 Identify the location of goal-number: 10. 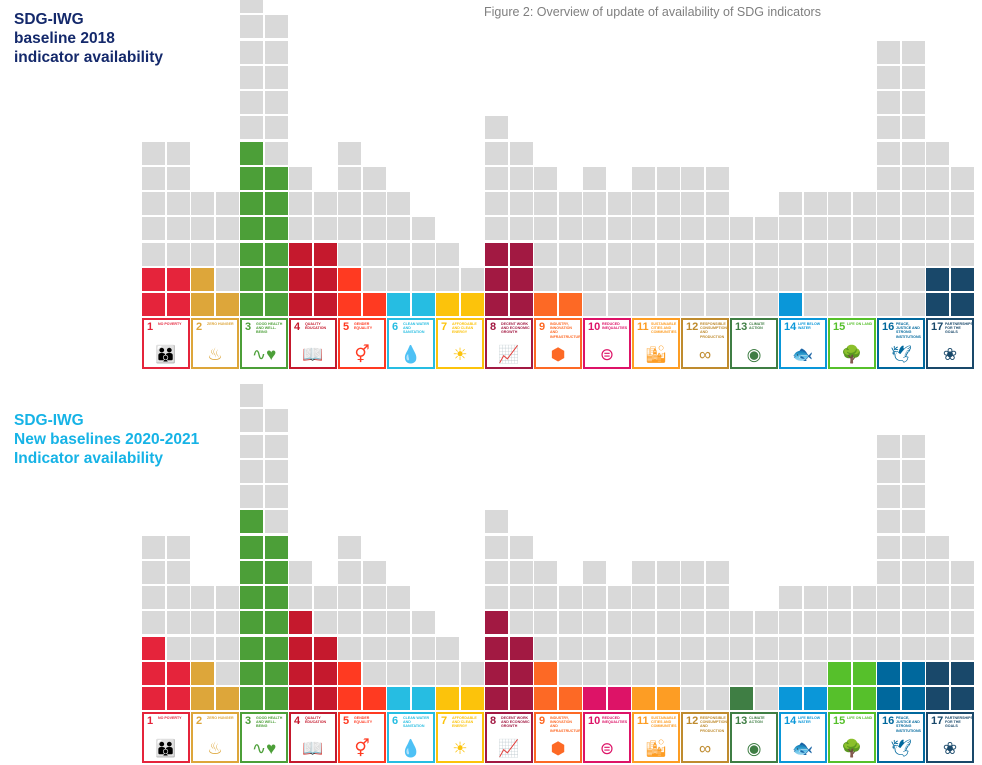
(594, 721).